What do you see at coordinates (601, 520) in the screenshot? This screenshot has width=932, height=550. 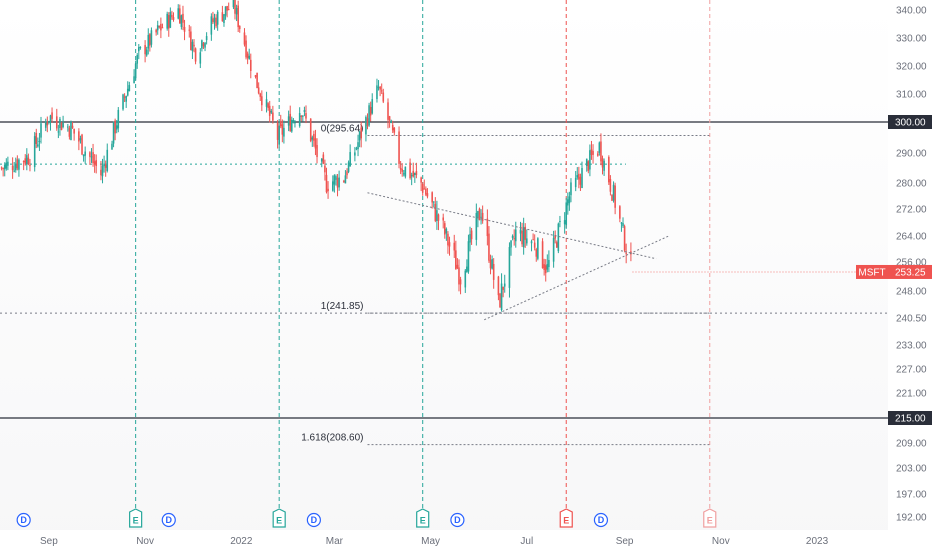 I see `dividend-marker-label: D` at bounding box center [601, 520].